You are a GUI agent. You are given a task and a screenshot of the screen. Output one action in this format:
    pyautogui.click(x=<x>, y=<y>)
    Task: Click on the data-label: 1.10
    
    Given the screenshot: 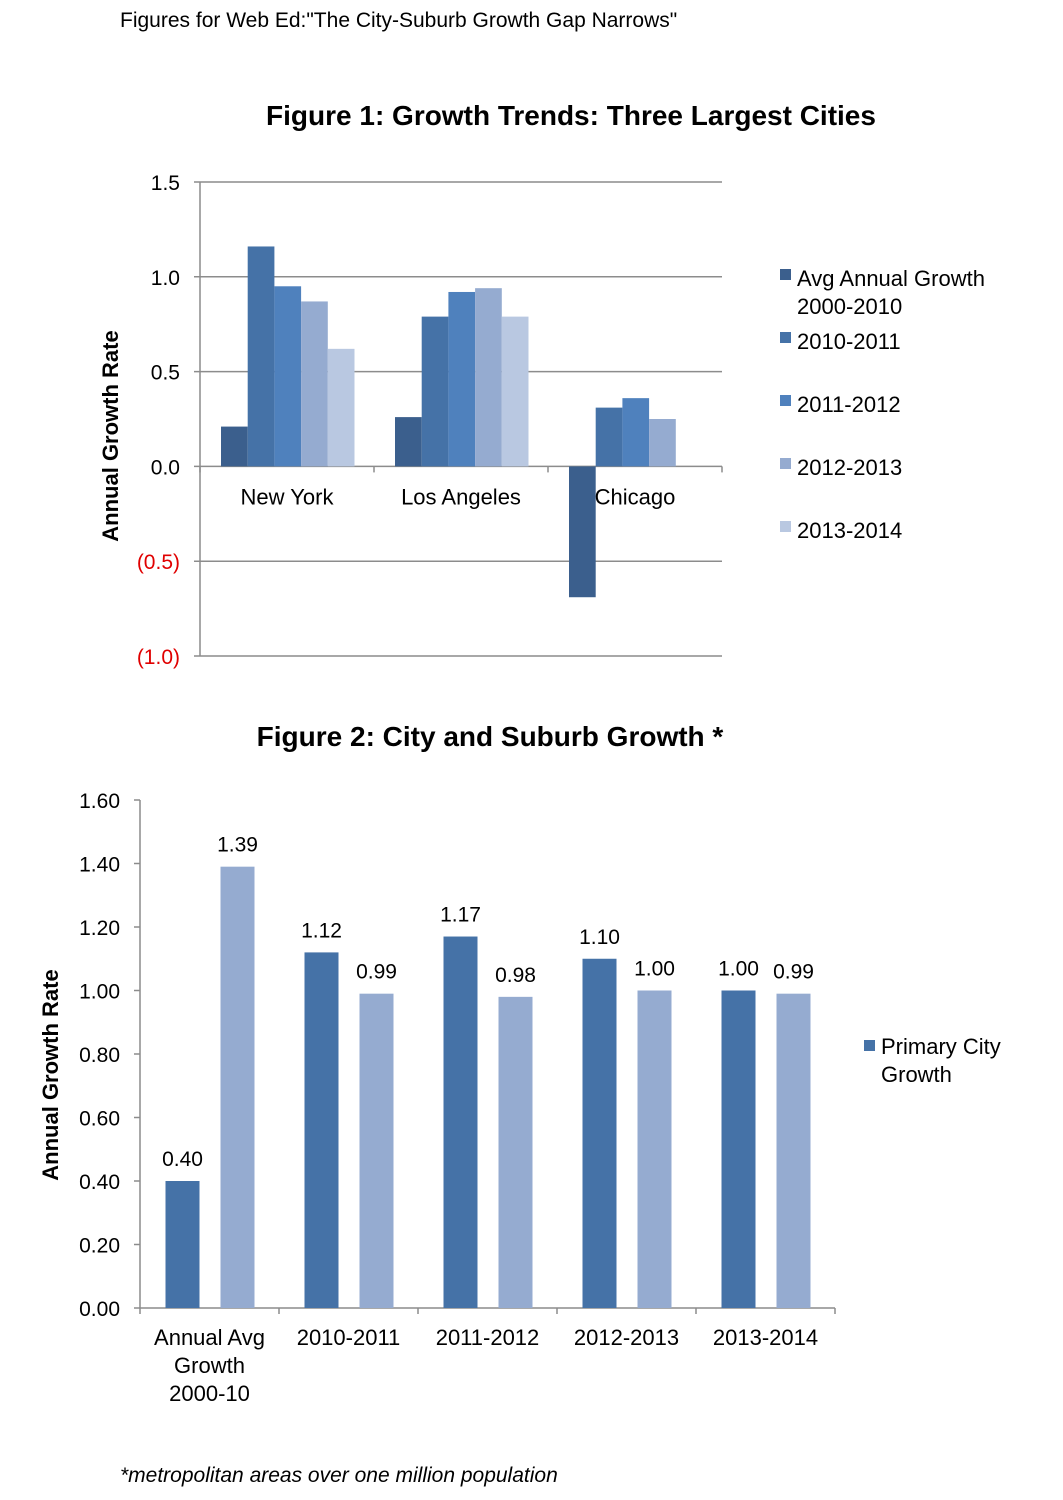 What is the action you would take?
    pyautogui.click(x=599, y=937)
    